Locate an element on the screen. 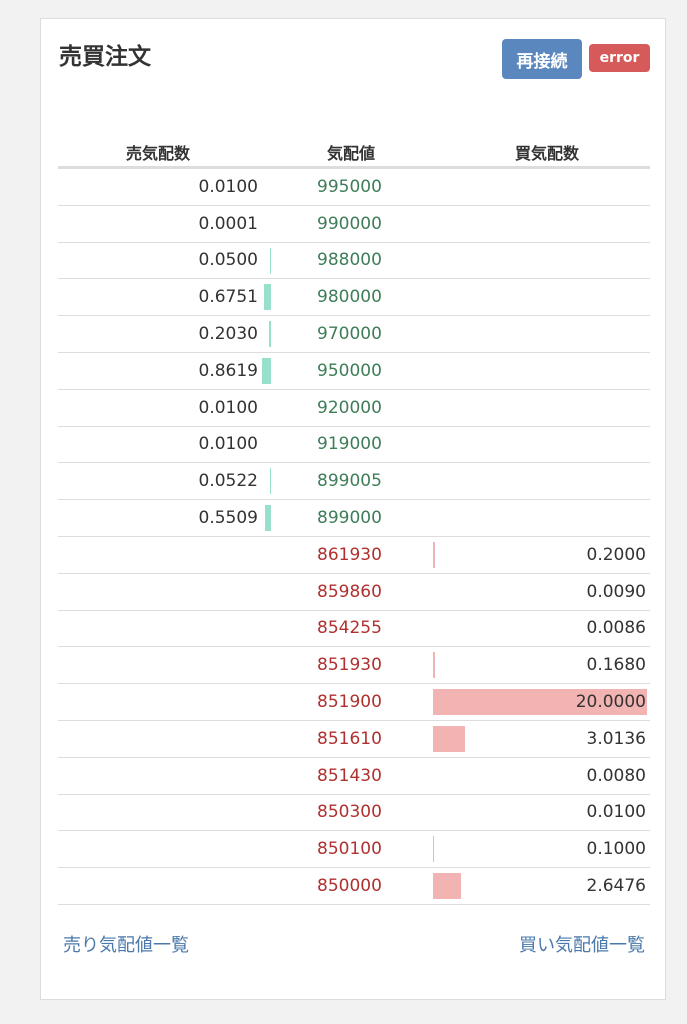 Image resolution: width=687 pixels, height=1024 pixels. bid-qty: 0.0090 is located at coordinates (616, 591).